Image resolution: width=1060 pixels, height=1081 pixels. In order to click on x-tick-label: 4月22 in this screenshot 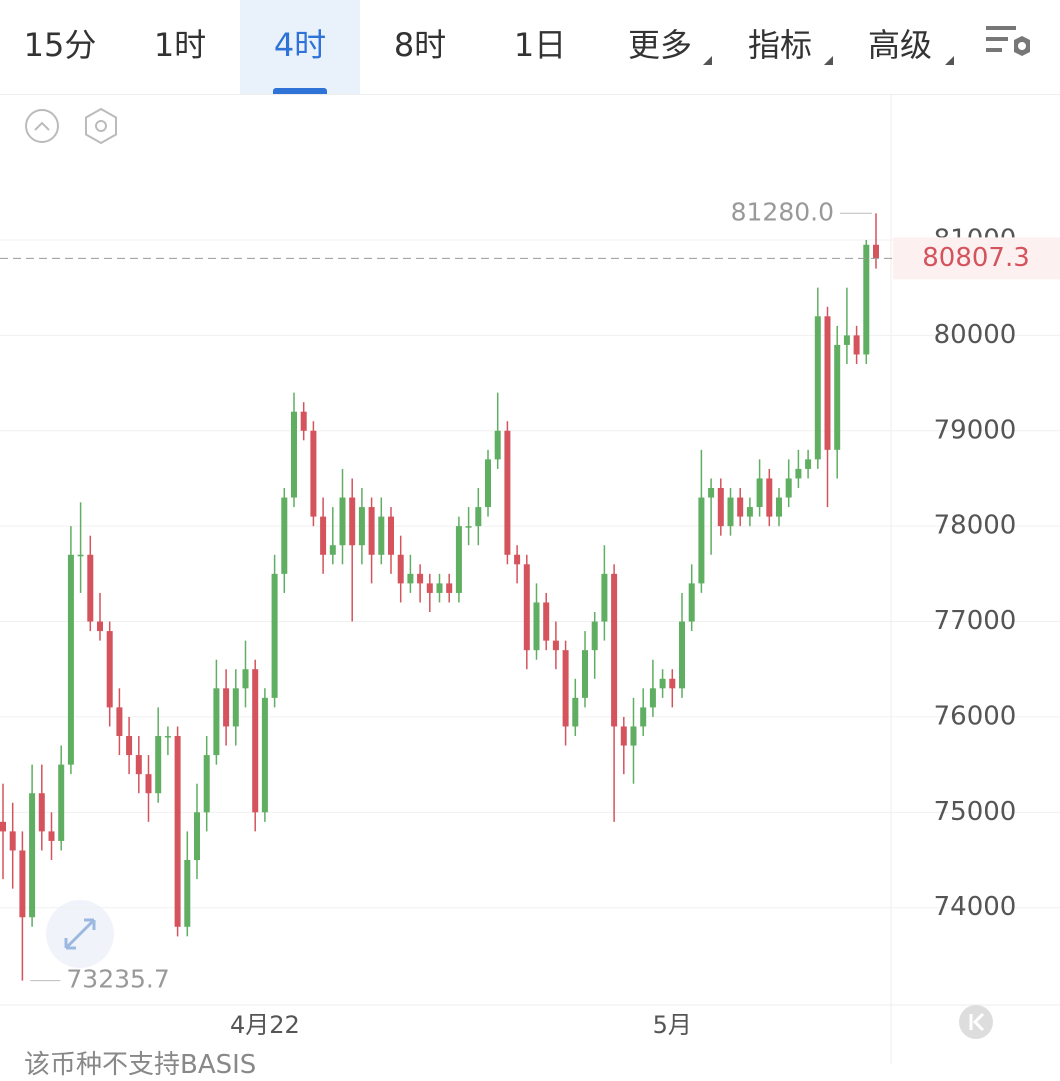, I will do `click(265, 1025)`.